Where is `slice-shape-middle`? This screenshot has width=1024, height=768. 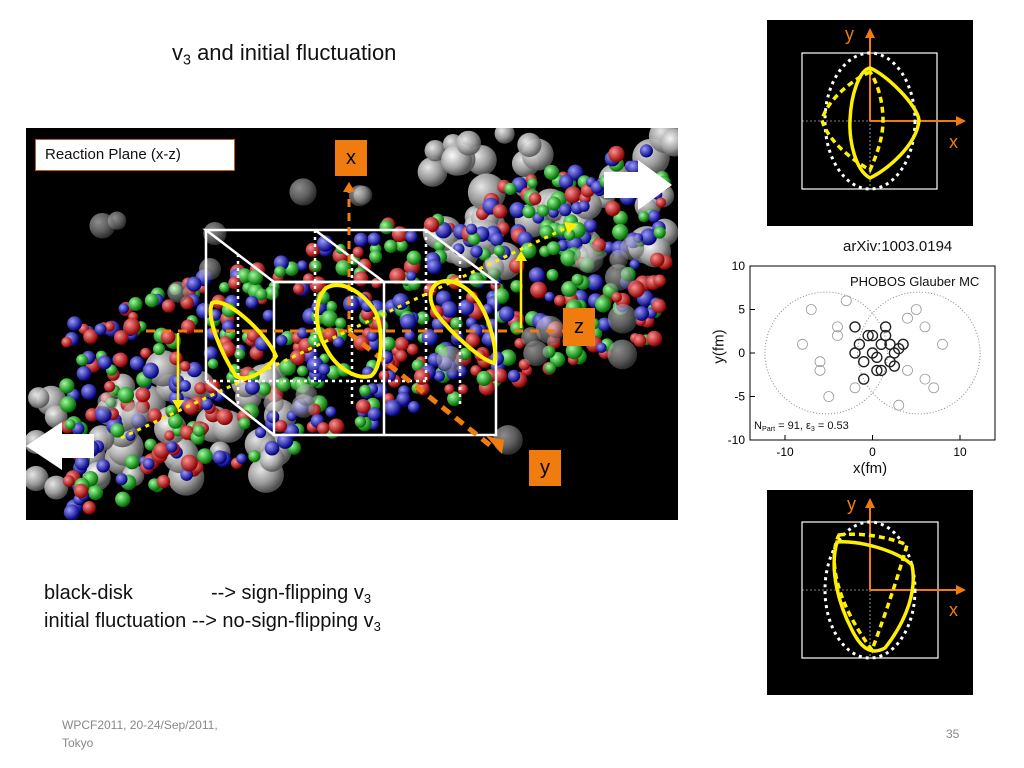 slice-shape-middle is located at coordinates (349, 331).